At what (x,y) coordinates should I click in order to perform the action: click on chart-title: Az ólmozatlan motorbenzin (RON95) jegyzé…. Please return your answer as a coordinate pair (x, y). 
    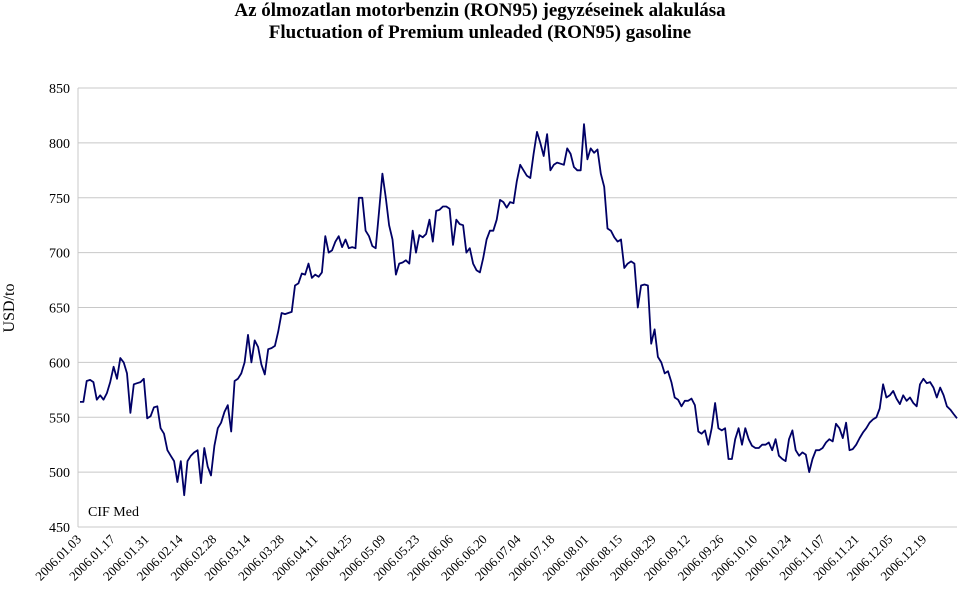
    Looking at the image, I should click on (480, 10).